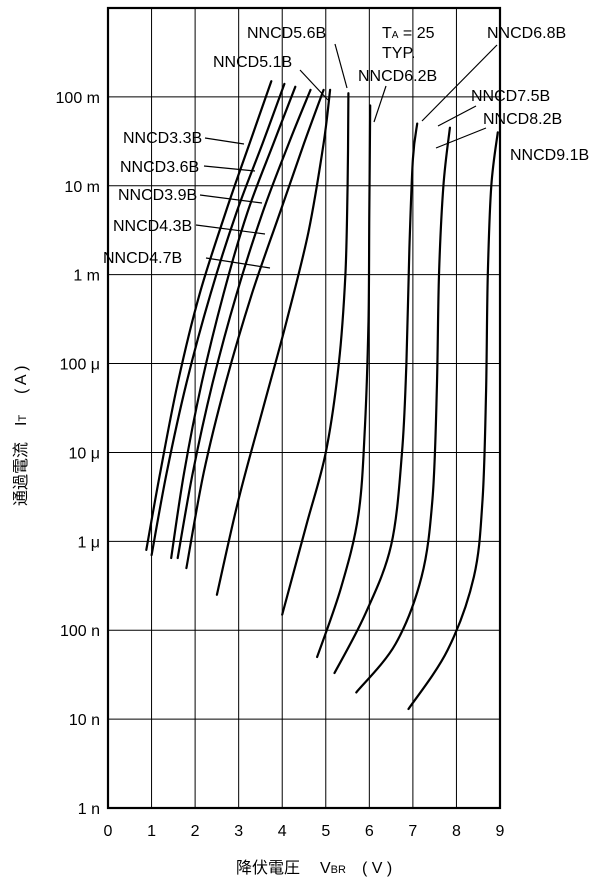 This screenshot has height=889, width=614. Describe the element at coordinates (230, 229) in the screenshot. I see `leader-nncd4-3b` at that location.